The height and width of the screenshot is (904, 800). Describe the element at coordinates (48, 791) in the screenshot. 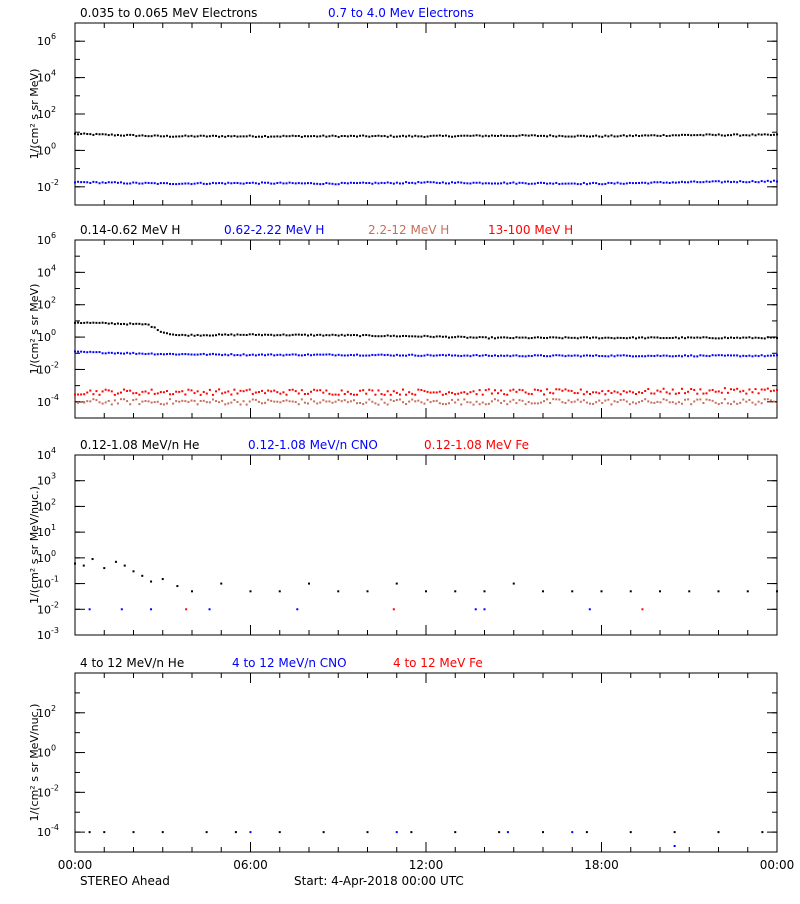

I see `y-tick-label: 10⁻²` at that location.